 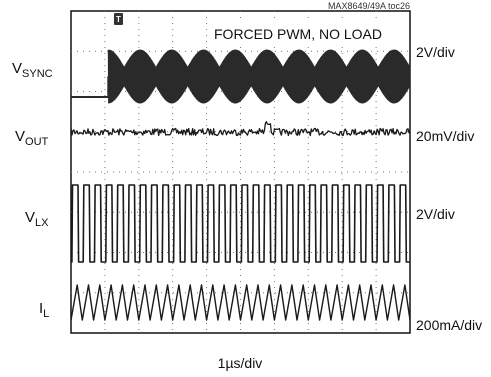 What do you see at coordinates (240, 363) in the screenshot?
I see `x-axis-label: 1µs/div` at bounding box center [240, 363].